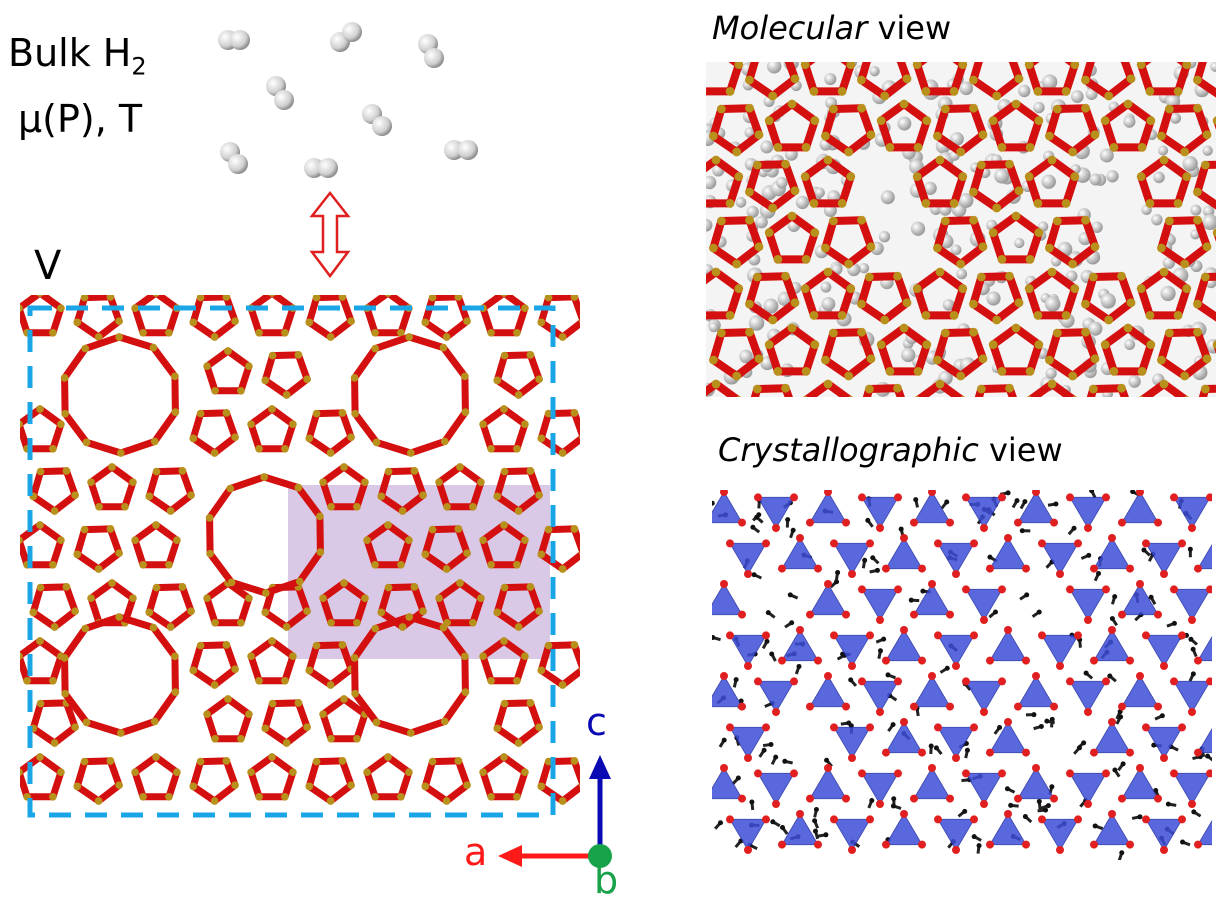  Describe the element at coordinates (890, 450) in the screenshot. I see `crystallographic-view-title: Crystallographic view` at that location.